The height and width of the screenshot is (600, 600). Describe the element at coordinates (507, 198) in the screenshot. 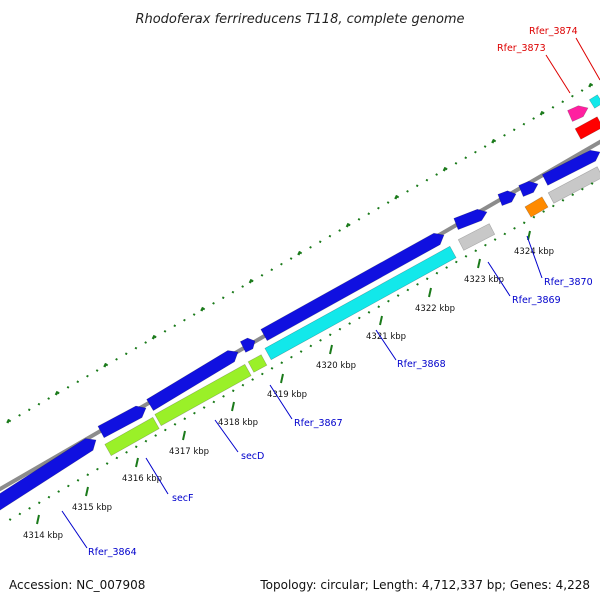

I see `cds-Rfer_3870-a` at that location.